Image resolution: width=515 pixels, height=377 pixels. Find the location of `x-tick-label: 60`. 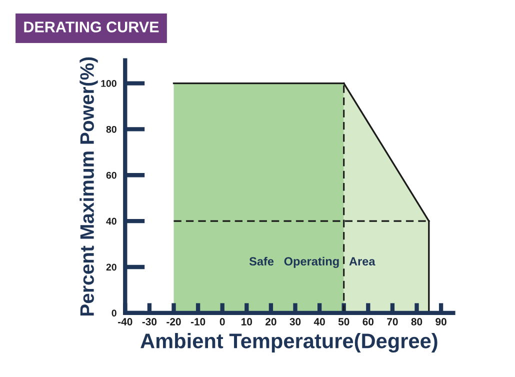

x-tick-label: 60 is located at coordinates (368, 322).